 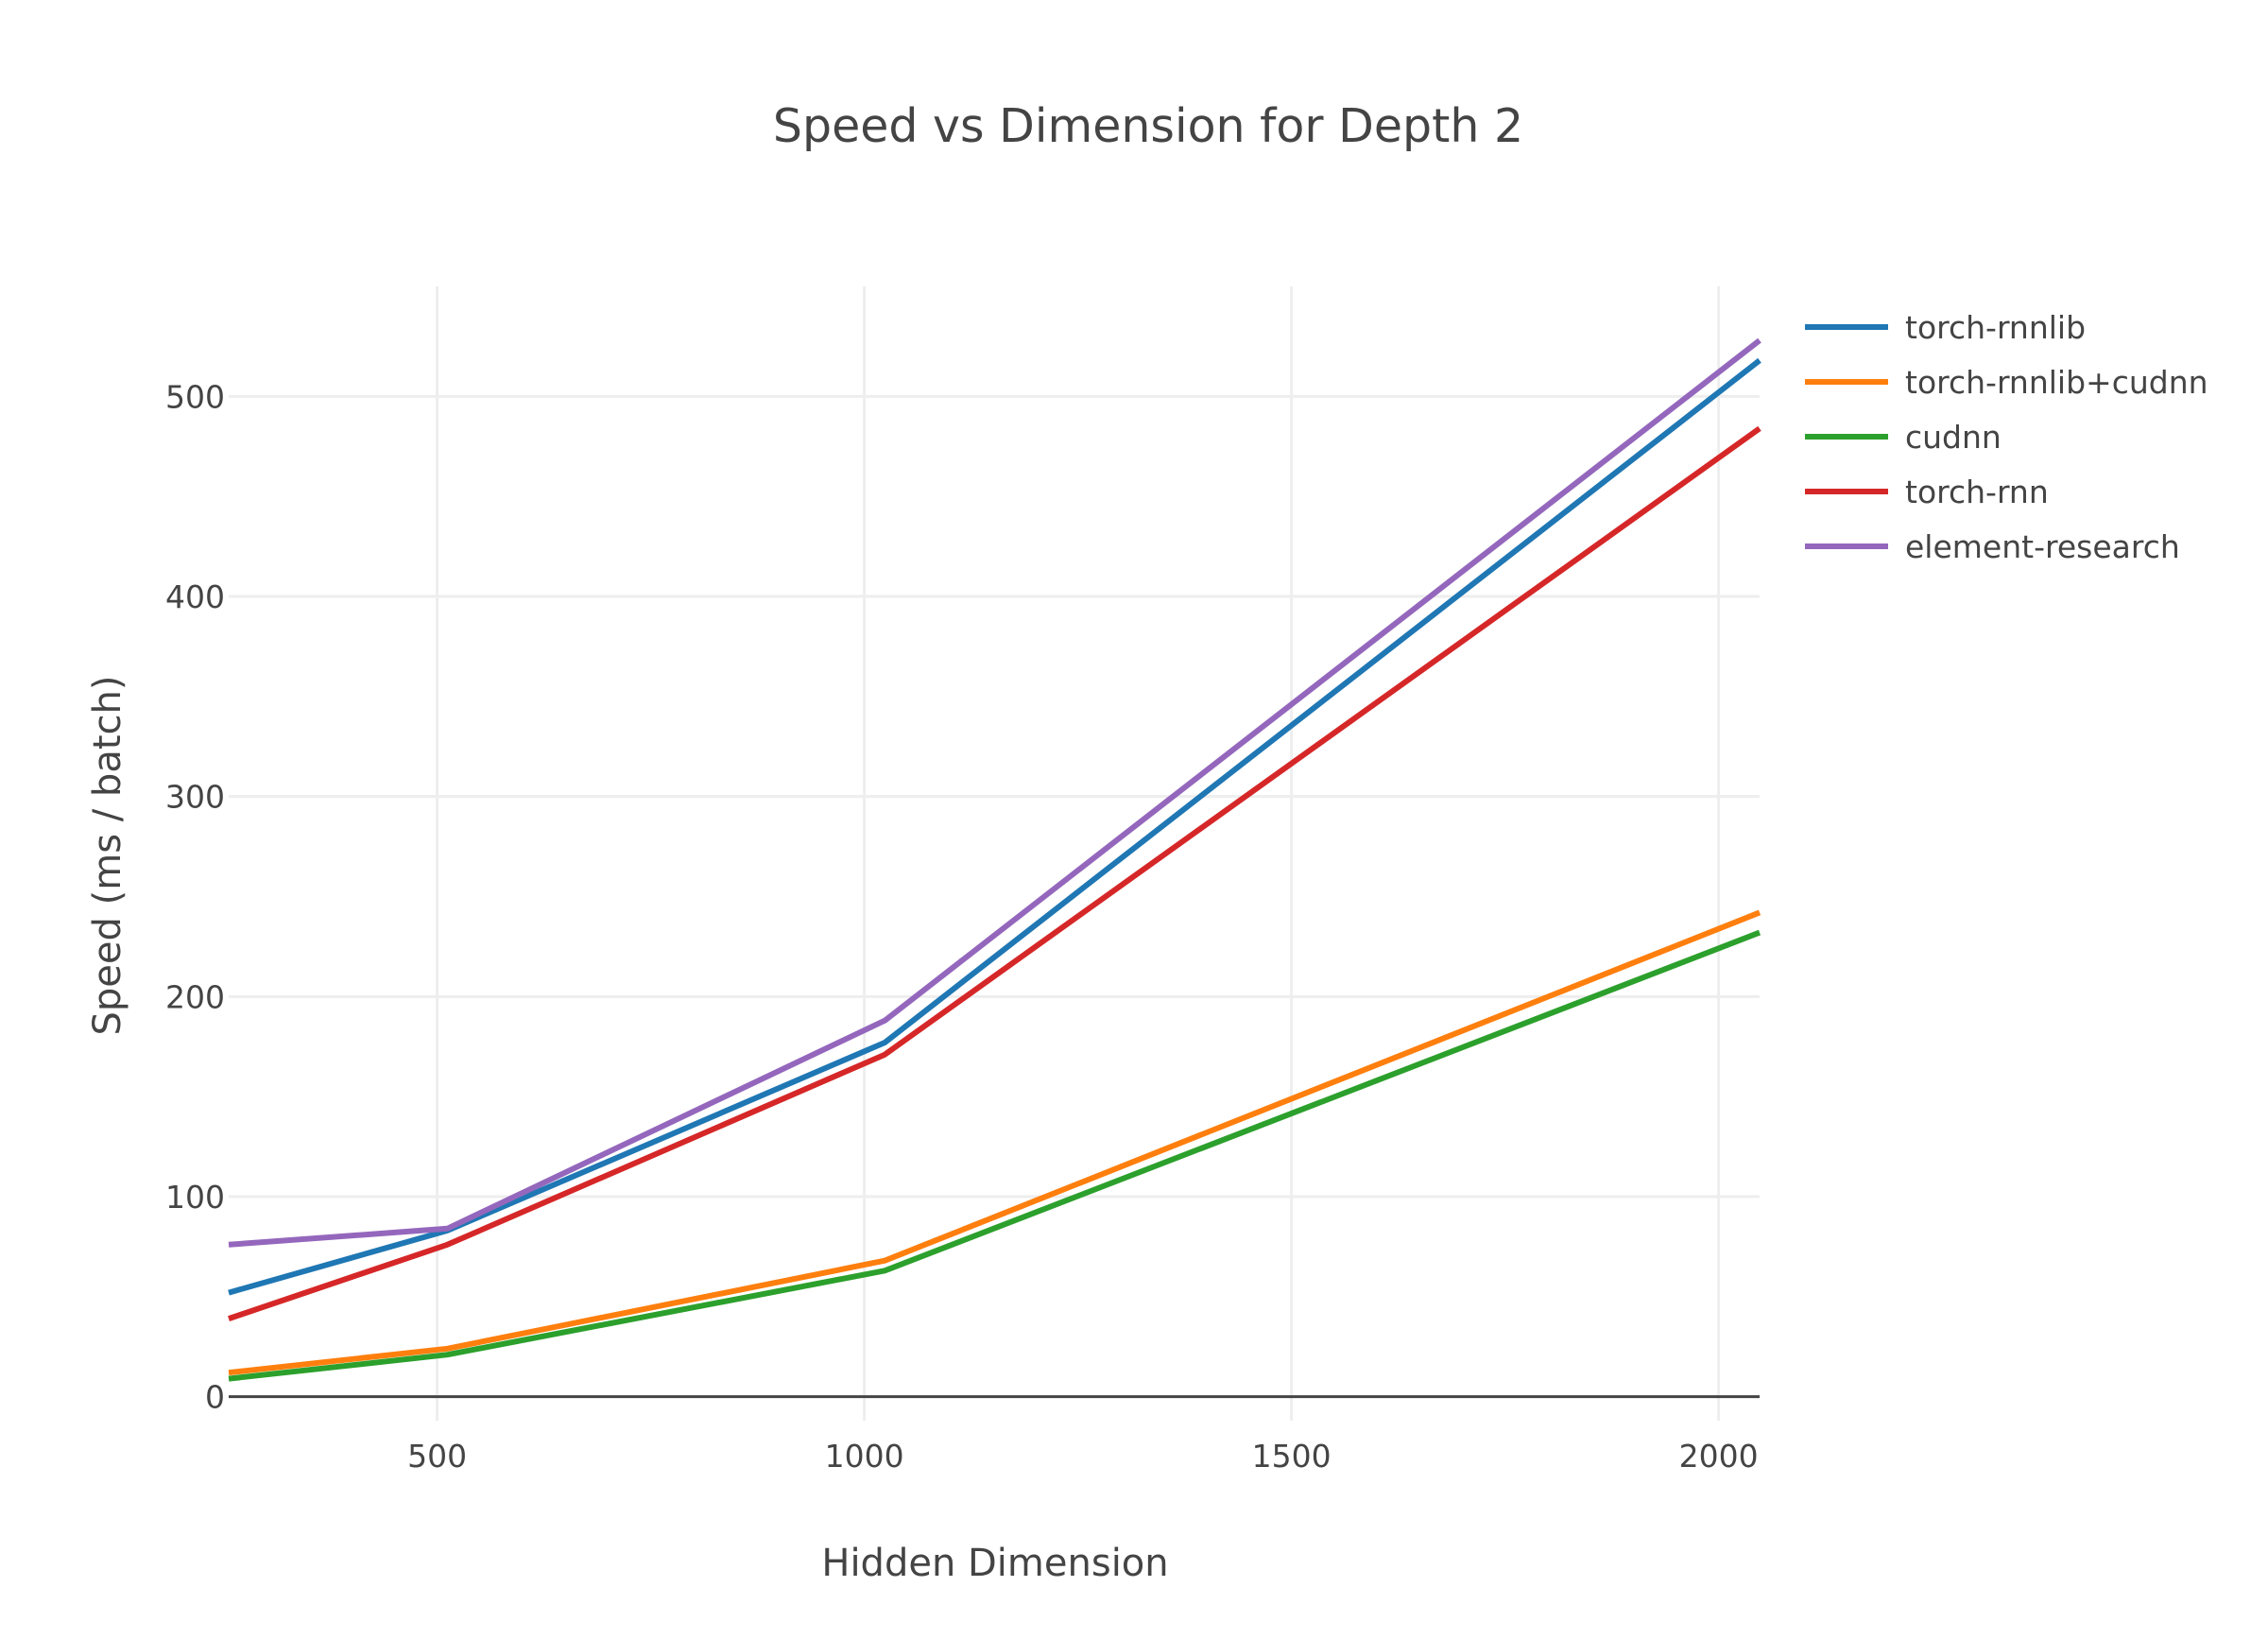 I want to click on legend-item-torch-rnnlib+cudnn: torch-rnnlib+cudnn, so click(x=2006, y=382).